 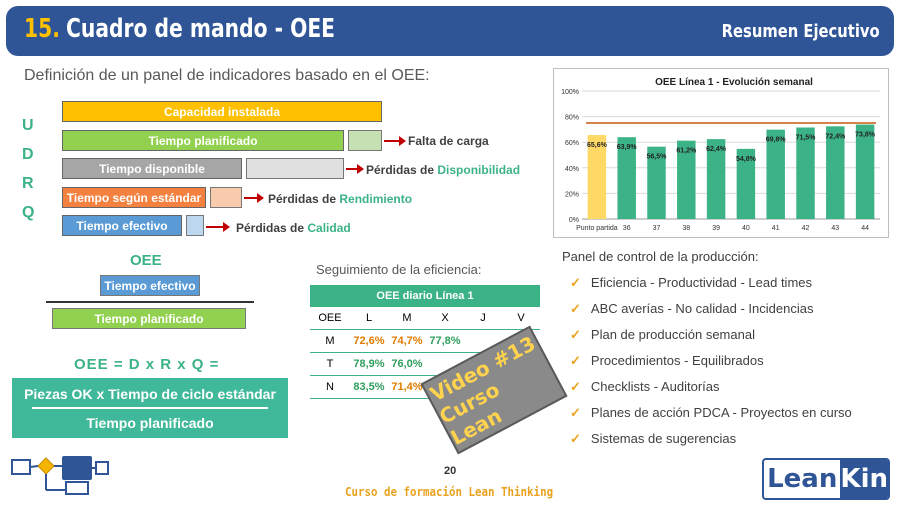 I want to click on data-label: 72,4%, so click(x=835, y=136).